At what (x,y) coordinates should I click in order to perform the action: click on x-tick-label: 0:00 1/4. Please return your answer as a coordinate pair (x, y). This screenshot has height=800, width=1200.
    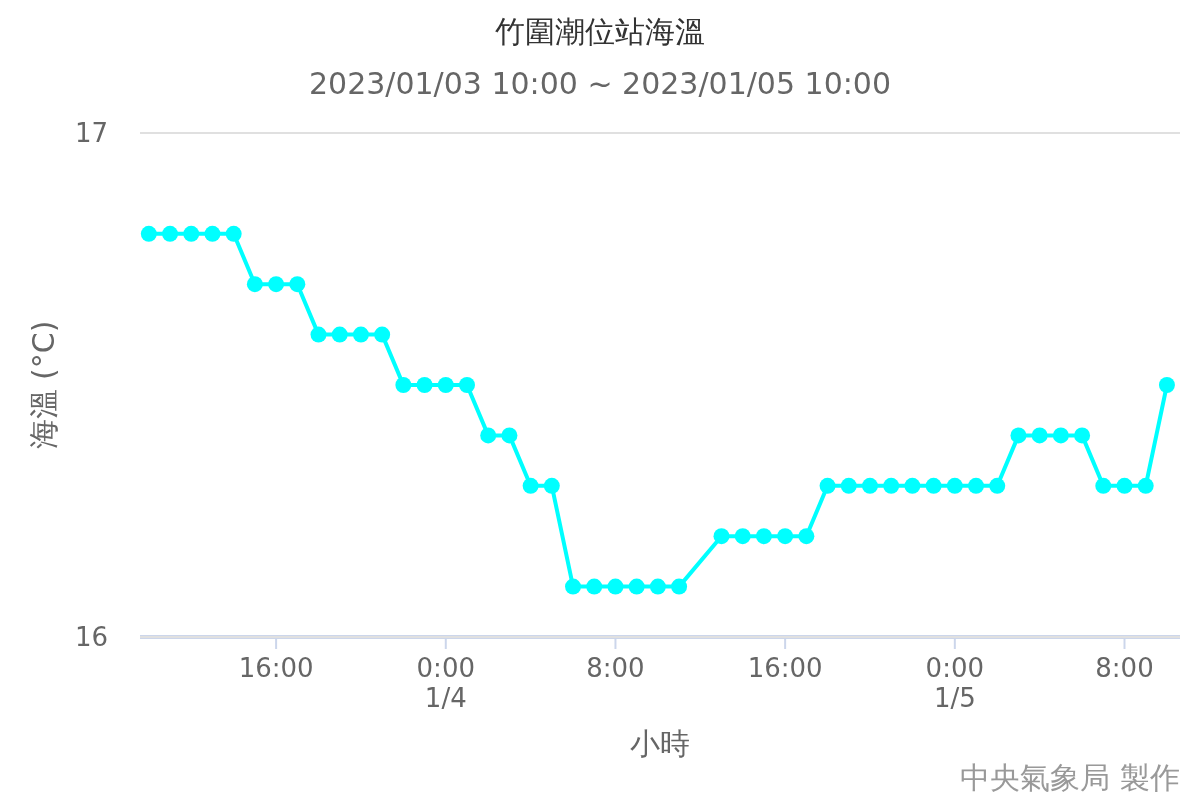
    Looking at the image, I should click on (445, 683).